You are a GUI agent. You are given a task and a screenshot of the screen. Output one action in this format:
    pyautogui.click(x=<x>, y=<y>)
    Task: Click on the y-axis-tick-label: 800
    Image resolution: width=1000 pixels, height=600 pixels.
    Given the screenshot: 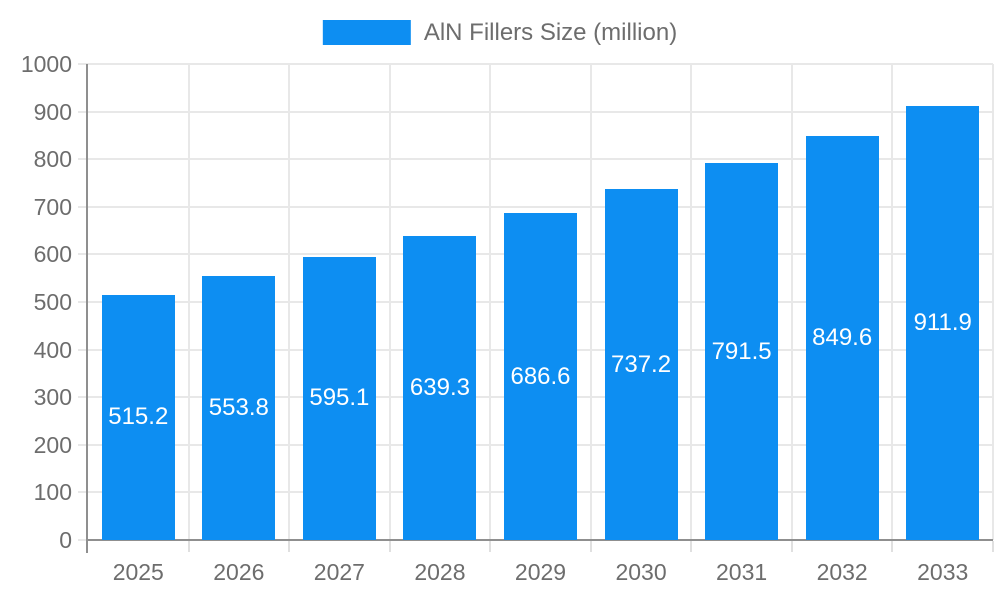 What is the action you would take?
    pyautogui.click(x=52, y=159)
    